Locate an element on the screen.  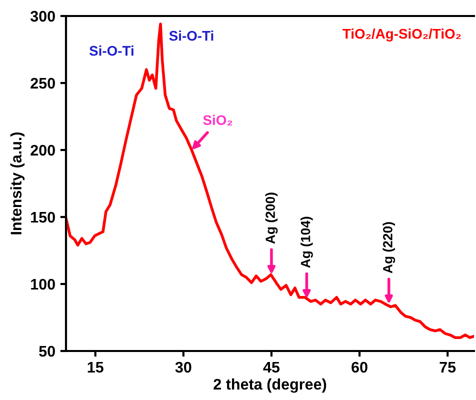
annotation: Ag (200) is located at coordinates (271, 218).